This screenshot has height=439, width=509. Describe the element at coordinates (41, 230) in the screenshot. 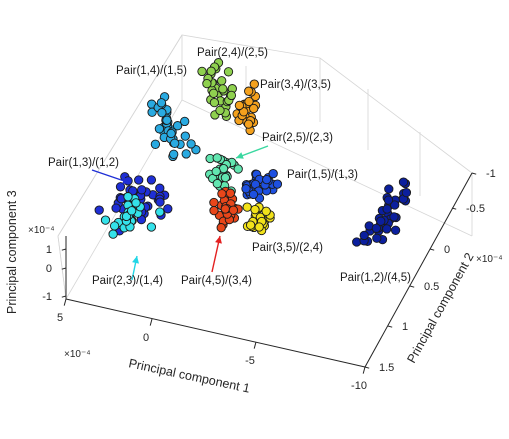

I see `z-axis-multiplier: ×10⁻⁴` at that location.